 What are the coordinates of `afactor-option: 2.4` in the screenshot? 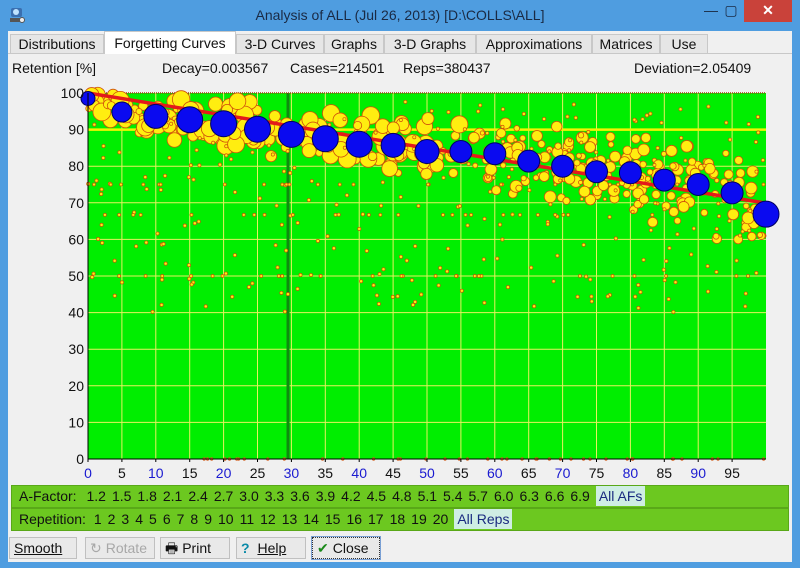 It's located at (198, 496).